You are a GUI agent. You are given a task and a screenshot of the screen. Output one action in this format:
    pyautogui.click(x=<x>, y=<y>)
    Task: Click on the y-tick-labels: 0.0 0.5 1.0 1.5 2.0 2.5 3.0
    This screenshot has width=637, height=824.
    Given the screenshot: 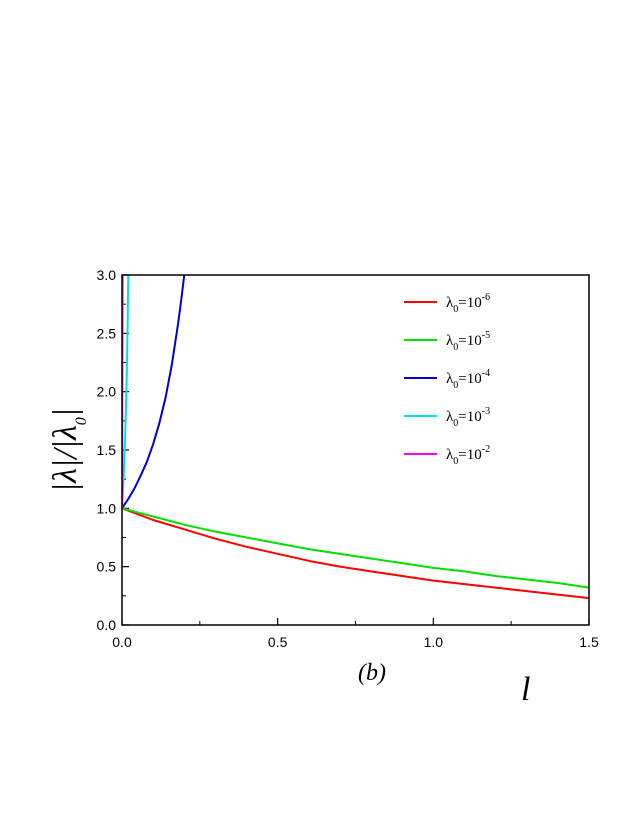 What is the action you would take?
    pyautogui.click(x=107, y=450)
    